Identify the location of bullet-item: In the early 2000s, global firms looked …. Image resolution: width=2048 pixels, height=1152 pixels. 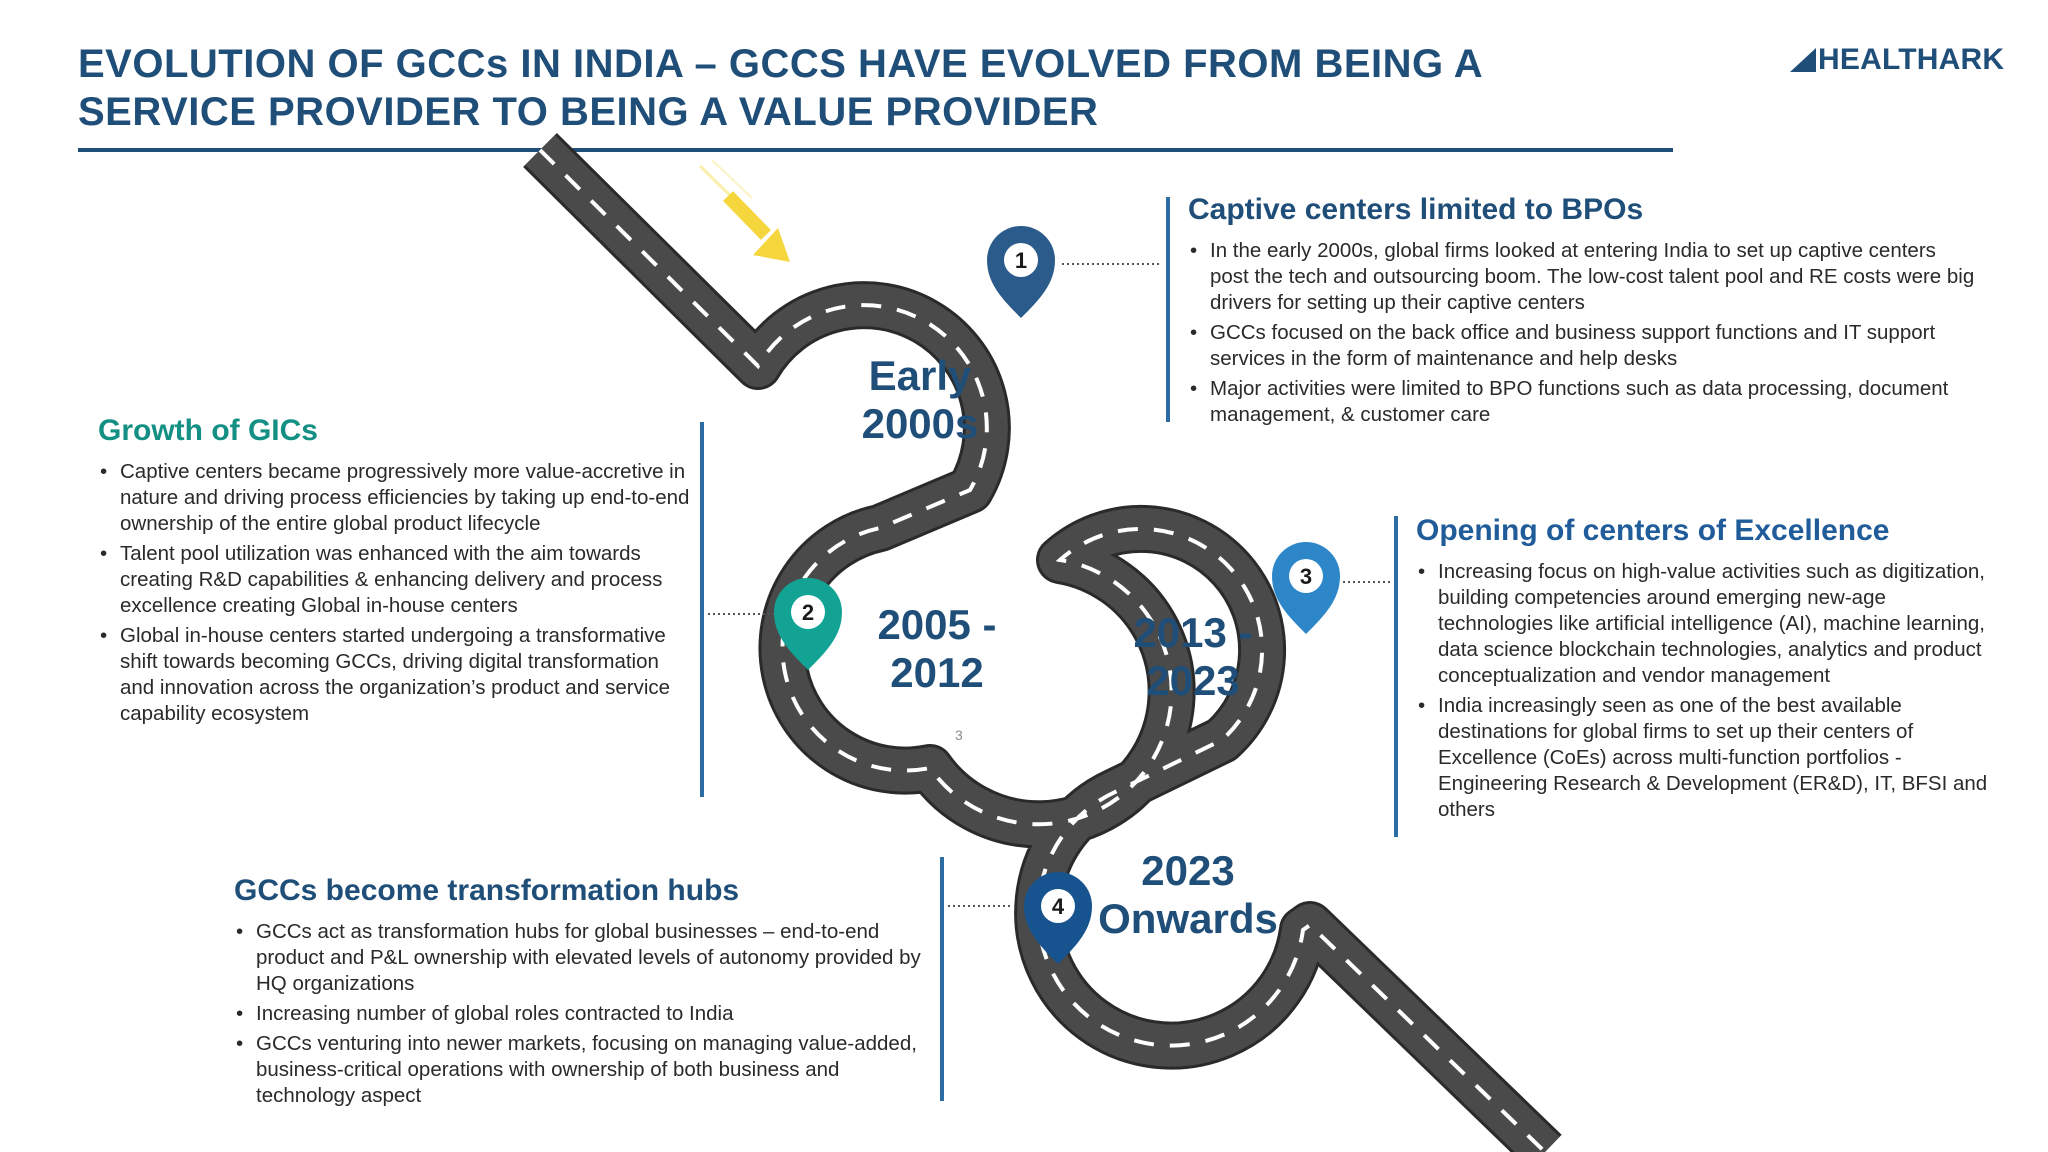
(1583, 277).